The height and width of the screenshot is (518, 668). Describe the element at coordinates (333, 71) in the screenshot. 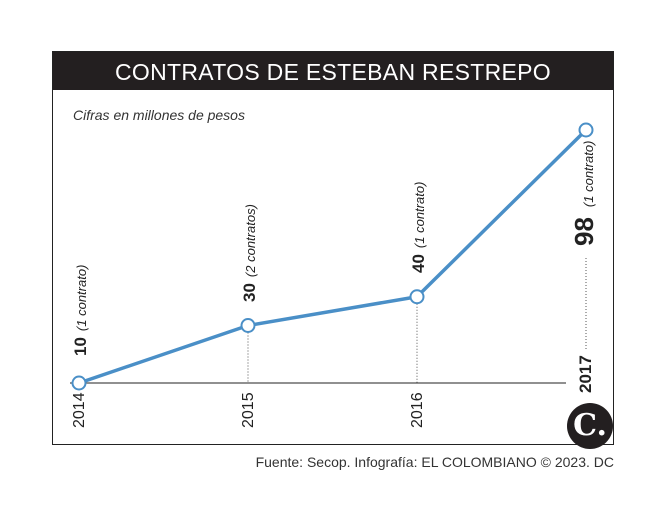

I see `chart-title: CONTRATOS DE ESTEBAN RESTREPO` at that location.